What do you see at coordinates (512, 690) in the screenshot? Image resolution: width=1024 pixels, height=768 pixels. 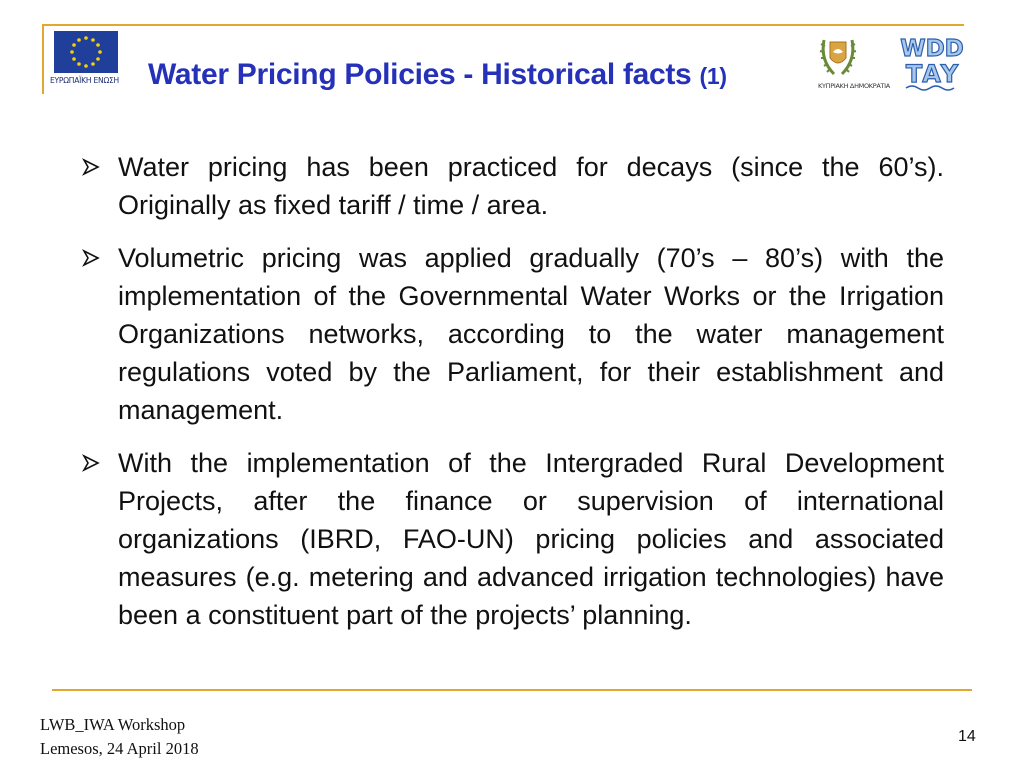 I see `footer-rule` at bounding box center [512, 690].